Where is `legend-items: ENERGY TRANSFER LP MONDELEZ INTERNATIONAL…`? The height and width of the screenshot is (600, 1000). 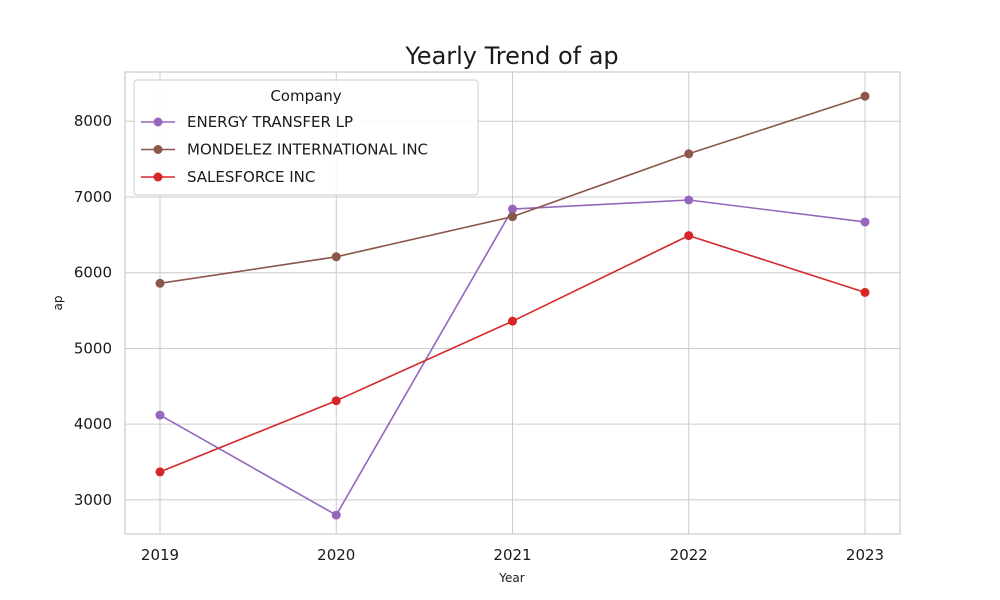
legend-items: ENERGY TRANSFER LP MONDELEZ INTERNATIONAL… is located at coordinates (284, 149).